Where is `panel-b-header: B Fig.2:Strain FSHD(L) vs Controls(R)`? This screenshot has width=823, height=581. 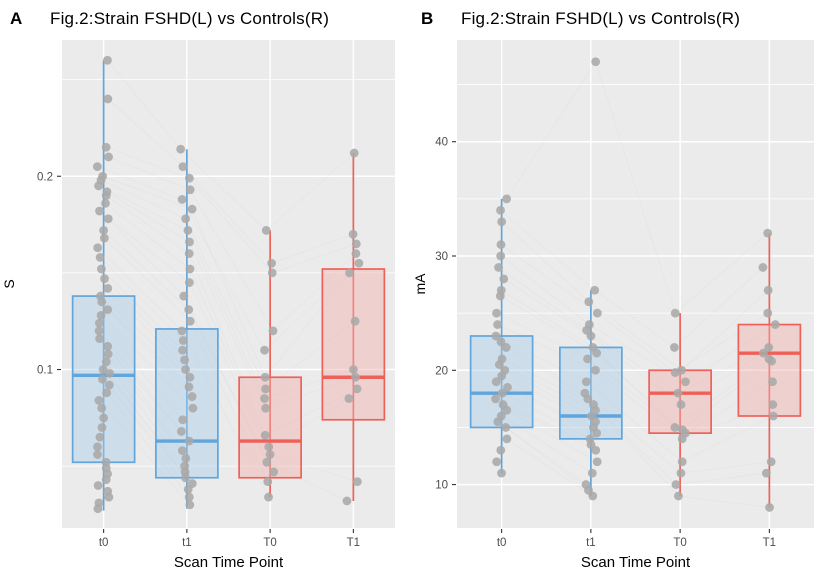 panel-b-header: B Fig.2:Strain FSHD(L) vs Controls(R) is located at coordinates (617, 19).